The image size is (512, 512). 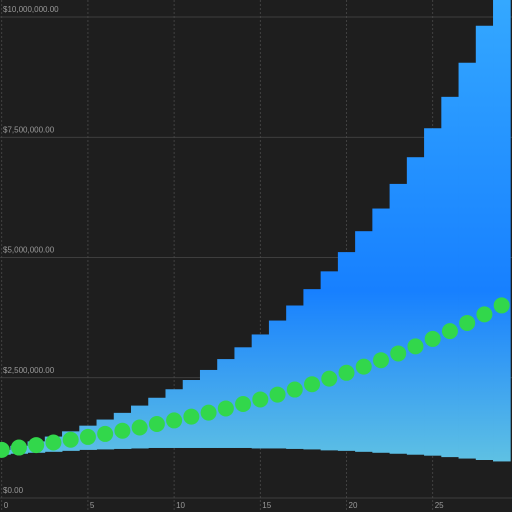 I want to click on x-tick-label: 25, so click(x=439, y=505).